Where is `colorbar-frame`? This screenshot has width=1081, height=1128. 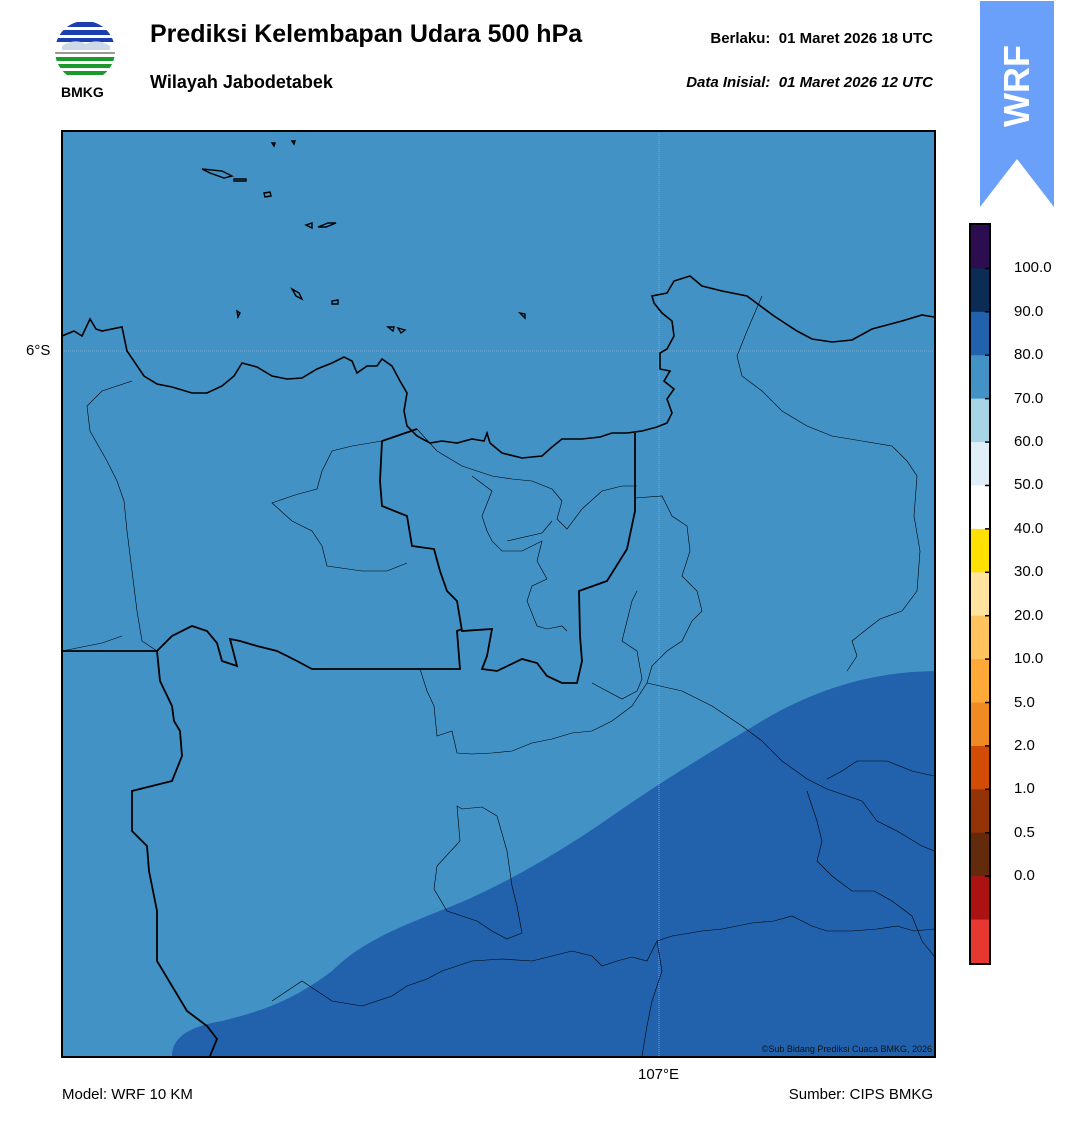
colorbar-frame is located at coordinates (980, 594).